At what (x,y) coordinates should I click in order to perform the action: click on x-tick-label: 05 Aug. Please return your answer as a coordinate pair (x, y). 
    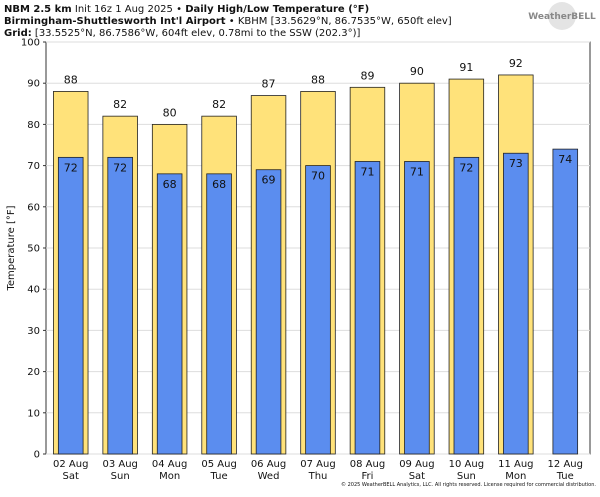
    Looking at the image, I should click on (218, 464).